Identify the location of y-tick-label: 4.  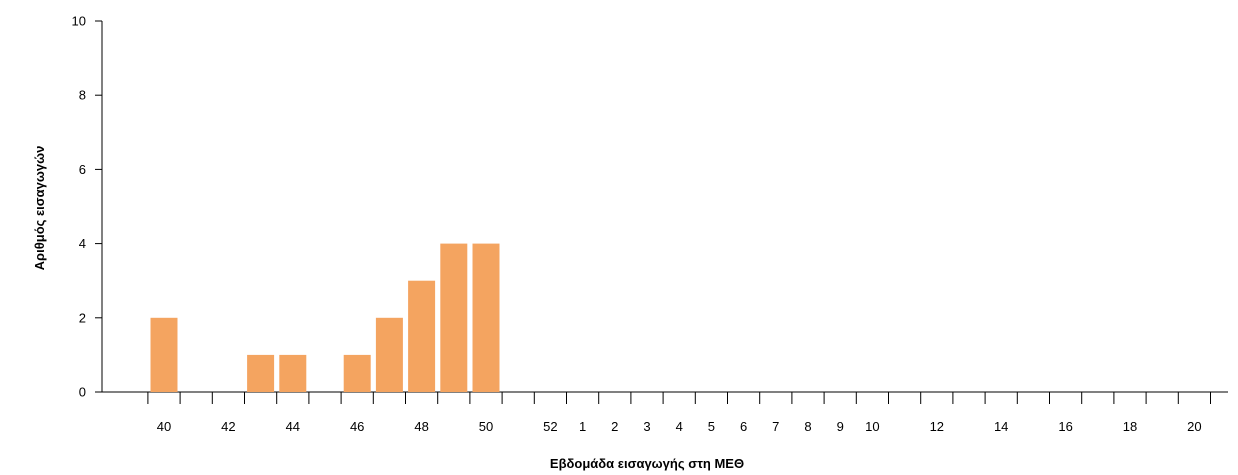
(82, 243).